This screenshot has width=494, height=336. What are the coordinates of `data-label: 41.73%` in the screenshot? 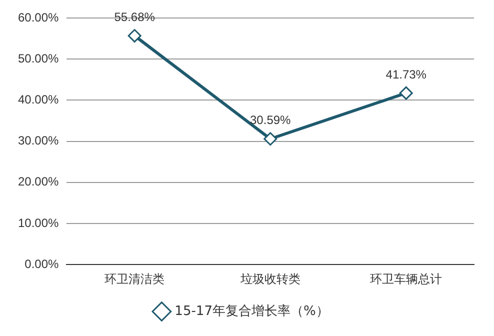 It's located at (406, 74).